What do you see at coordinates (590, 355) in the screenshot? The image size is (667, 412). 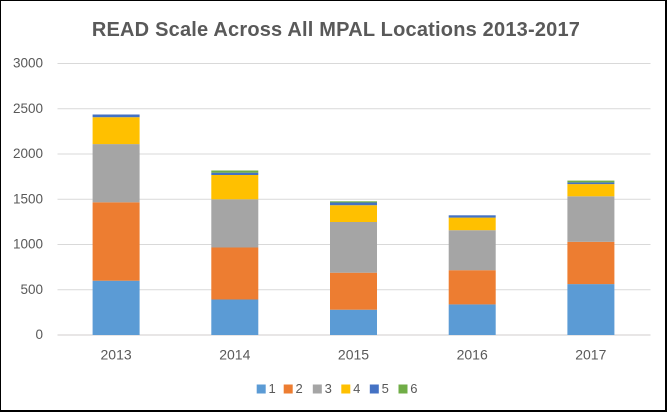 I see `svg-text: 2017` at bounding box center [590, 355].